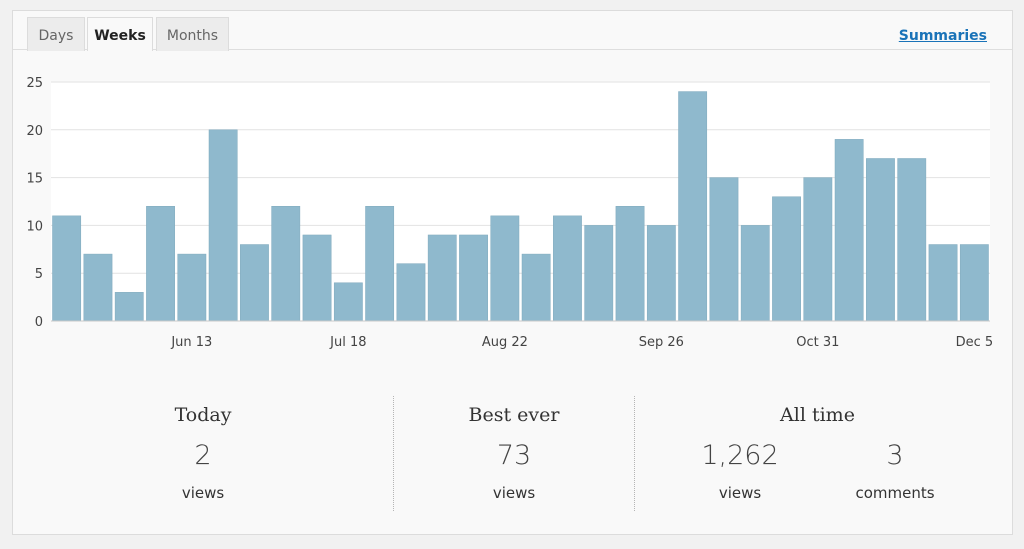 The image size is (1024, 549). I want to click on stat-alltime-views-unit: views, so click(740, 493).